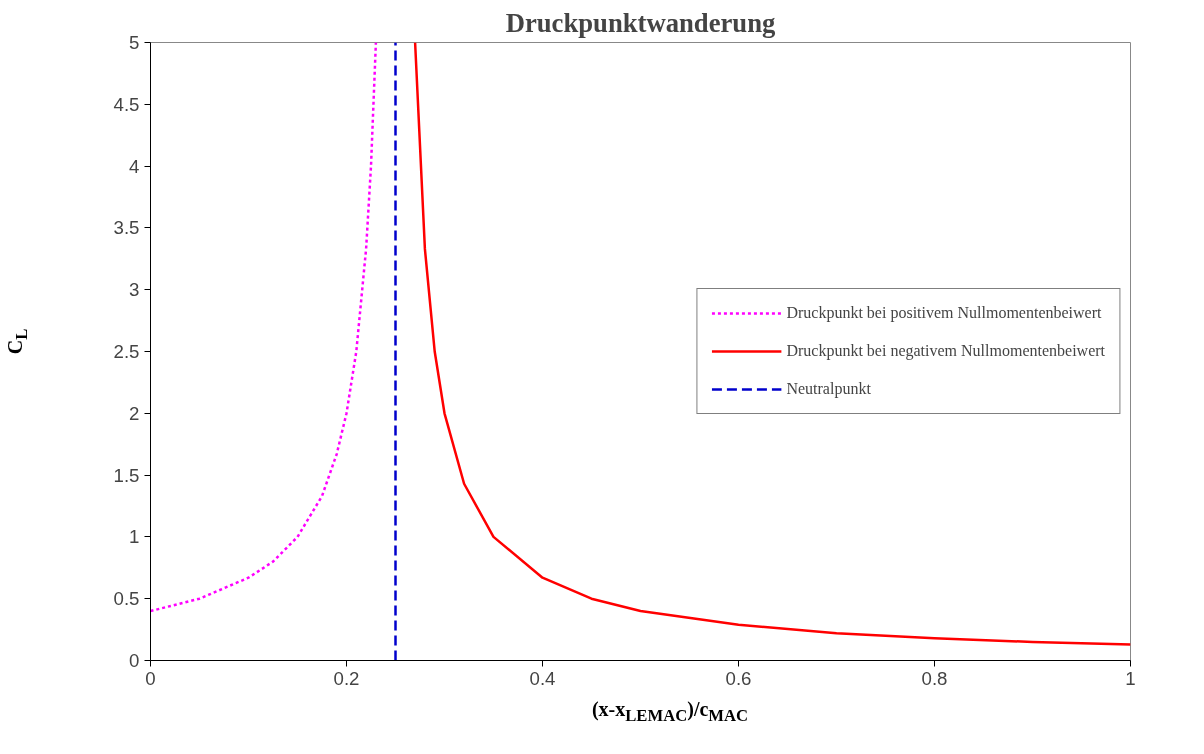 This screenshot has height=754, width=1204. What do you see at coordinates (944, 313) in the screenshot?
I see `legend-label: Druckpunkt bei positivem Nullmomentenbeiwert` at bounding box center [944, 313].